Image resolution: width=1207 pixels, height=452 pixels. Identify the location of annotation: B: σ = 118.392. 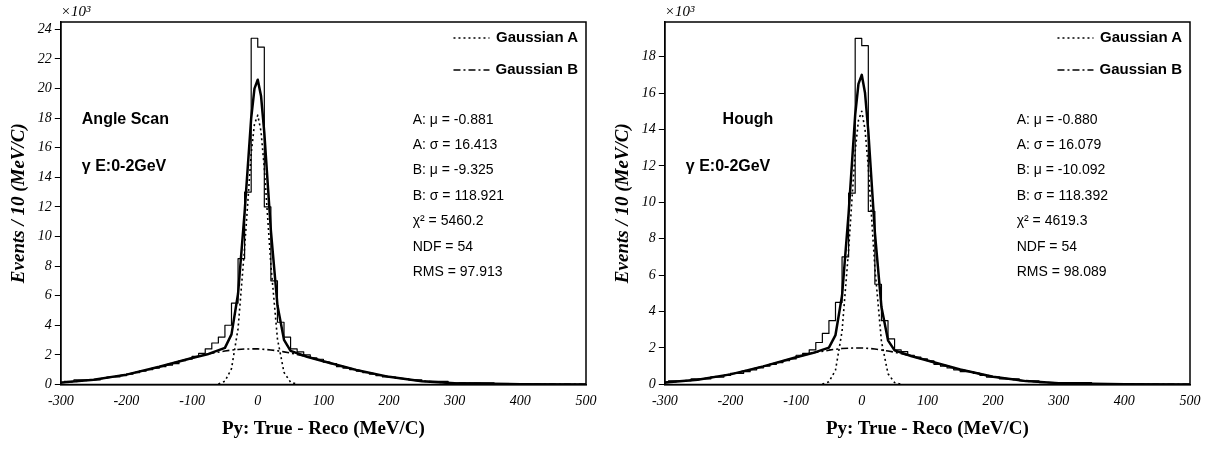
(1062, 194).